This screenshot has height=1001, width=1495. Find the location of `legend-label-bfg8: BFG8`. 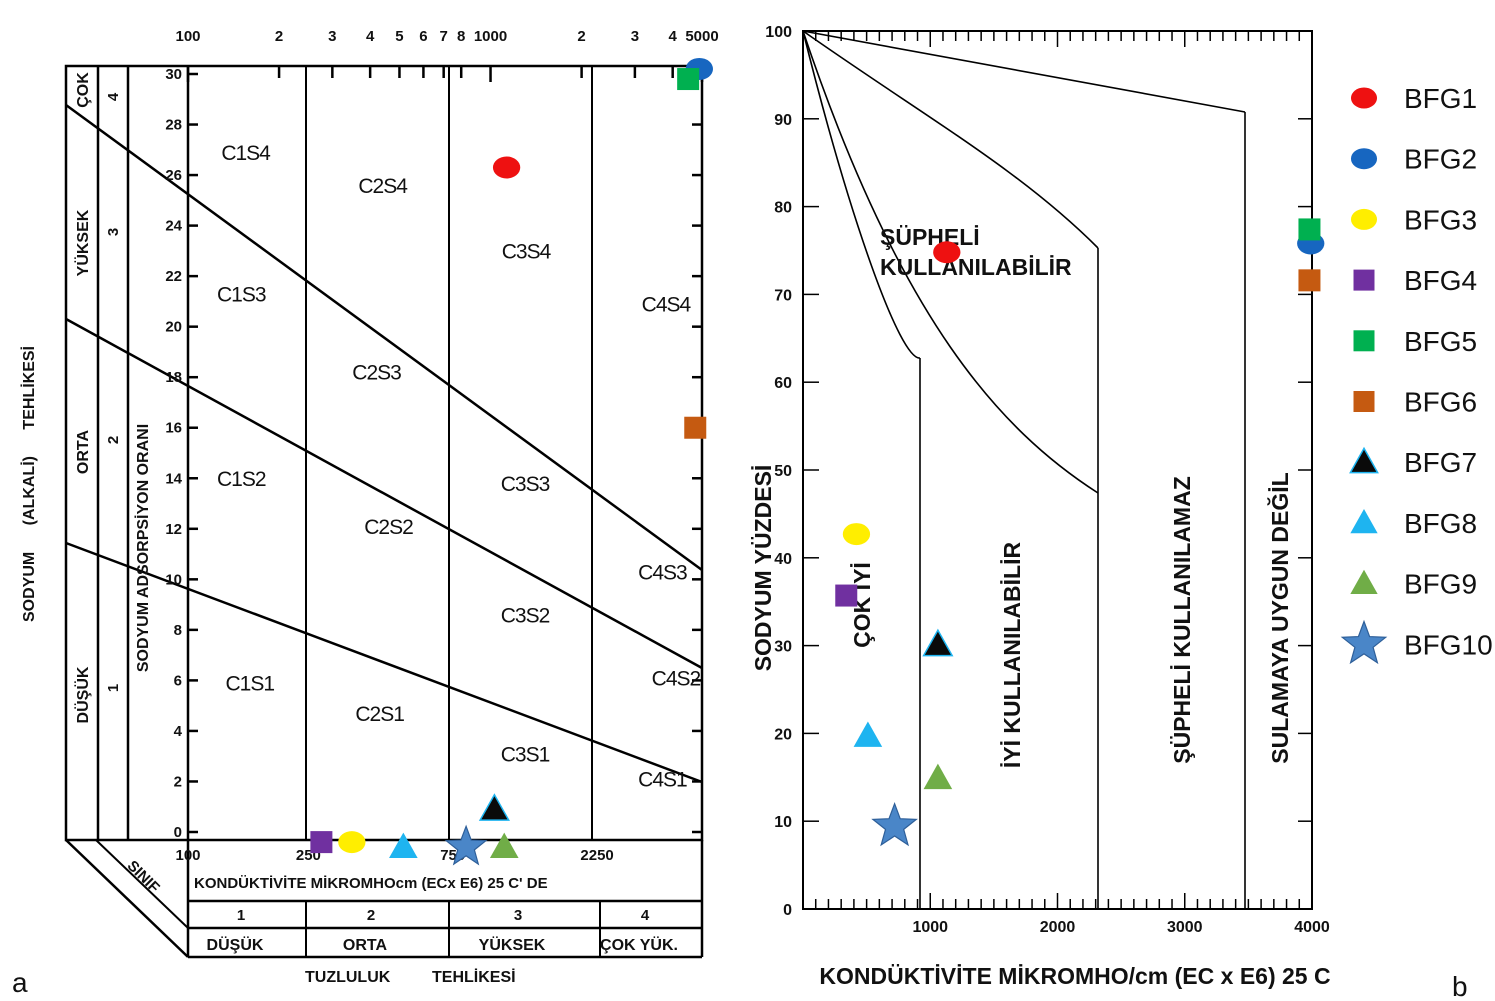

legend-label-bfg8: BFG8 is located at coordinates (1440, 523).